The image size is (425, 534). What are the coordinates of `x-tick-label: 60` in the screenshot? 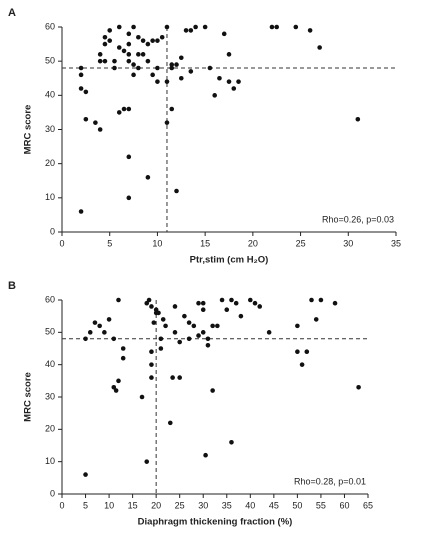 It's located at (344, 505).